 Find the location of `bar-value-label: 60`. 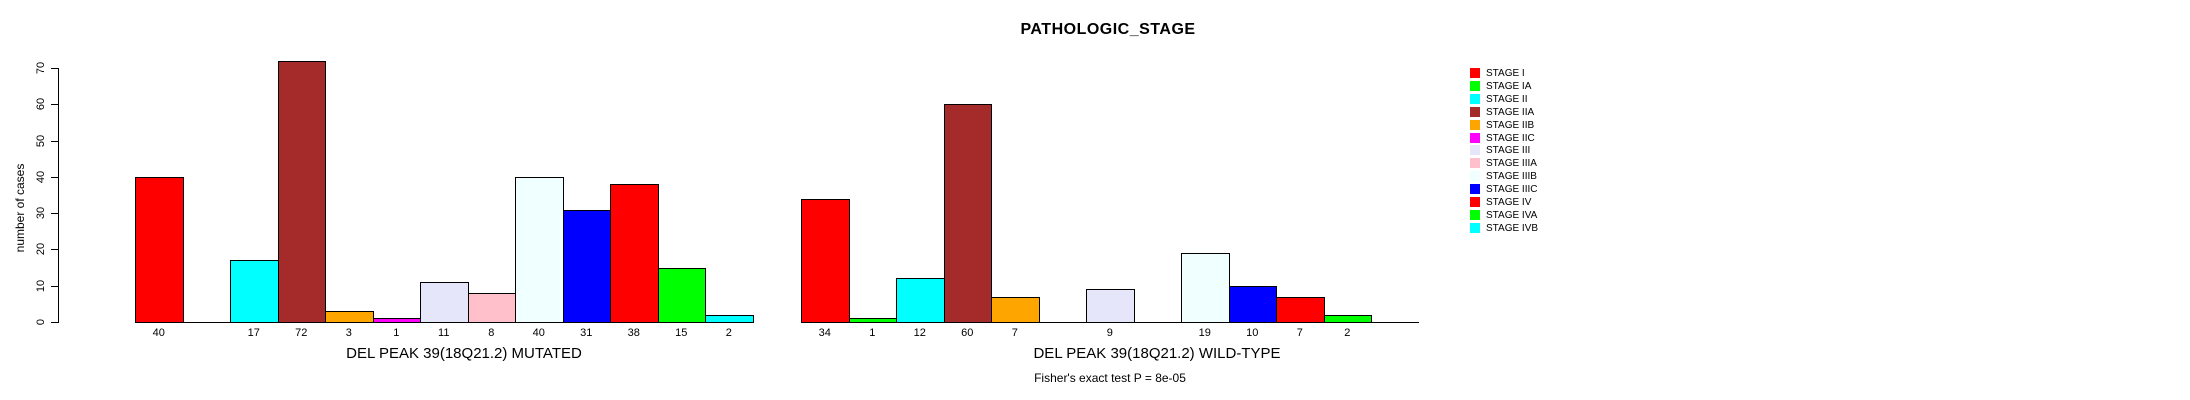

bar-value-label: 60 is located at coordinates (967, 333).